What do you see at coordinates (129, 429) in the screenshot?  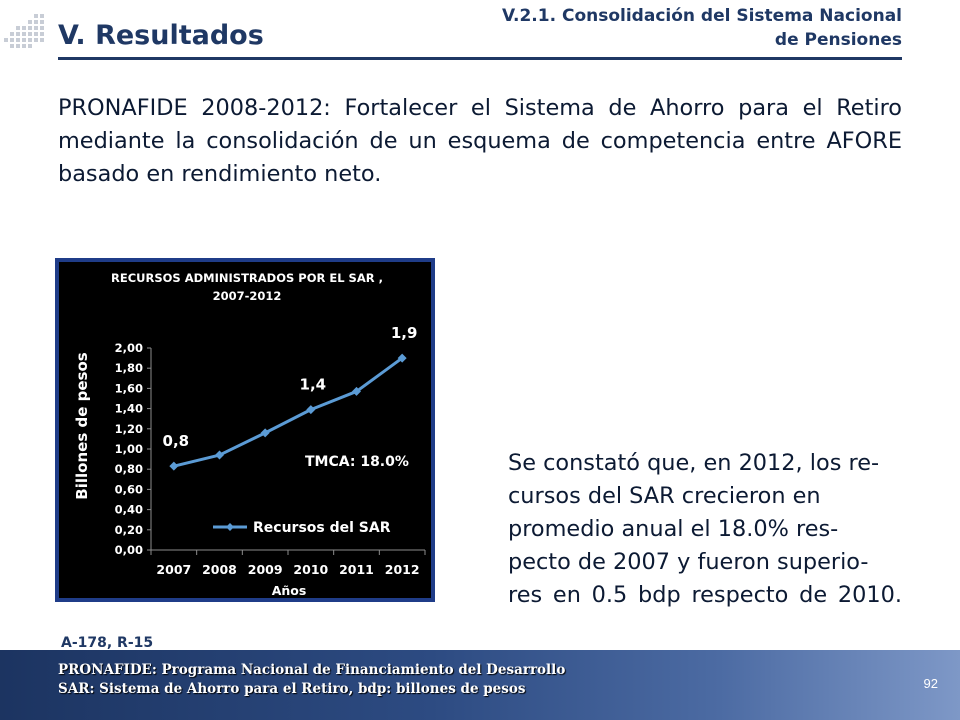 I see `y-tick-label: 1,20` at bounding box center [129, 429].